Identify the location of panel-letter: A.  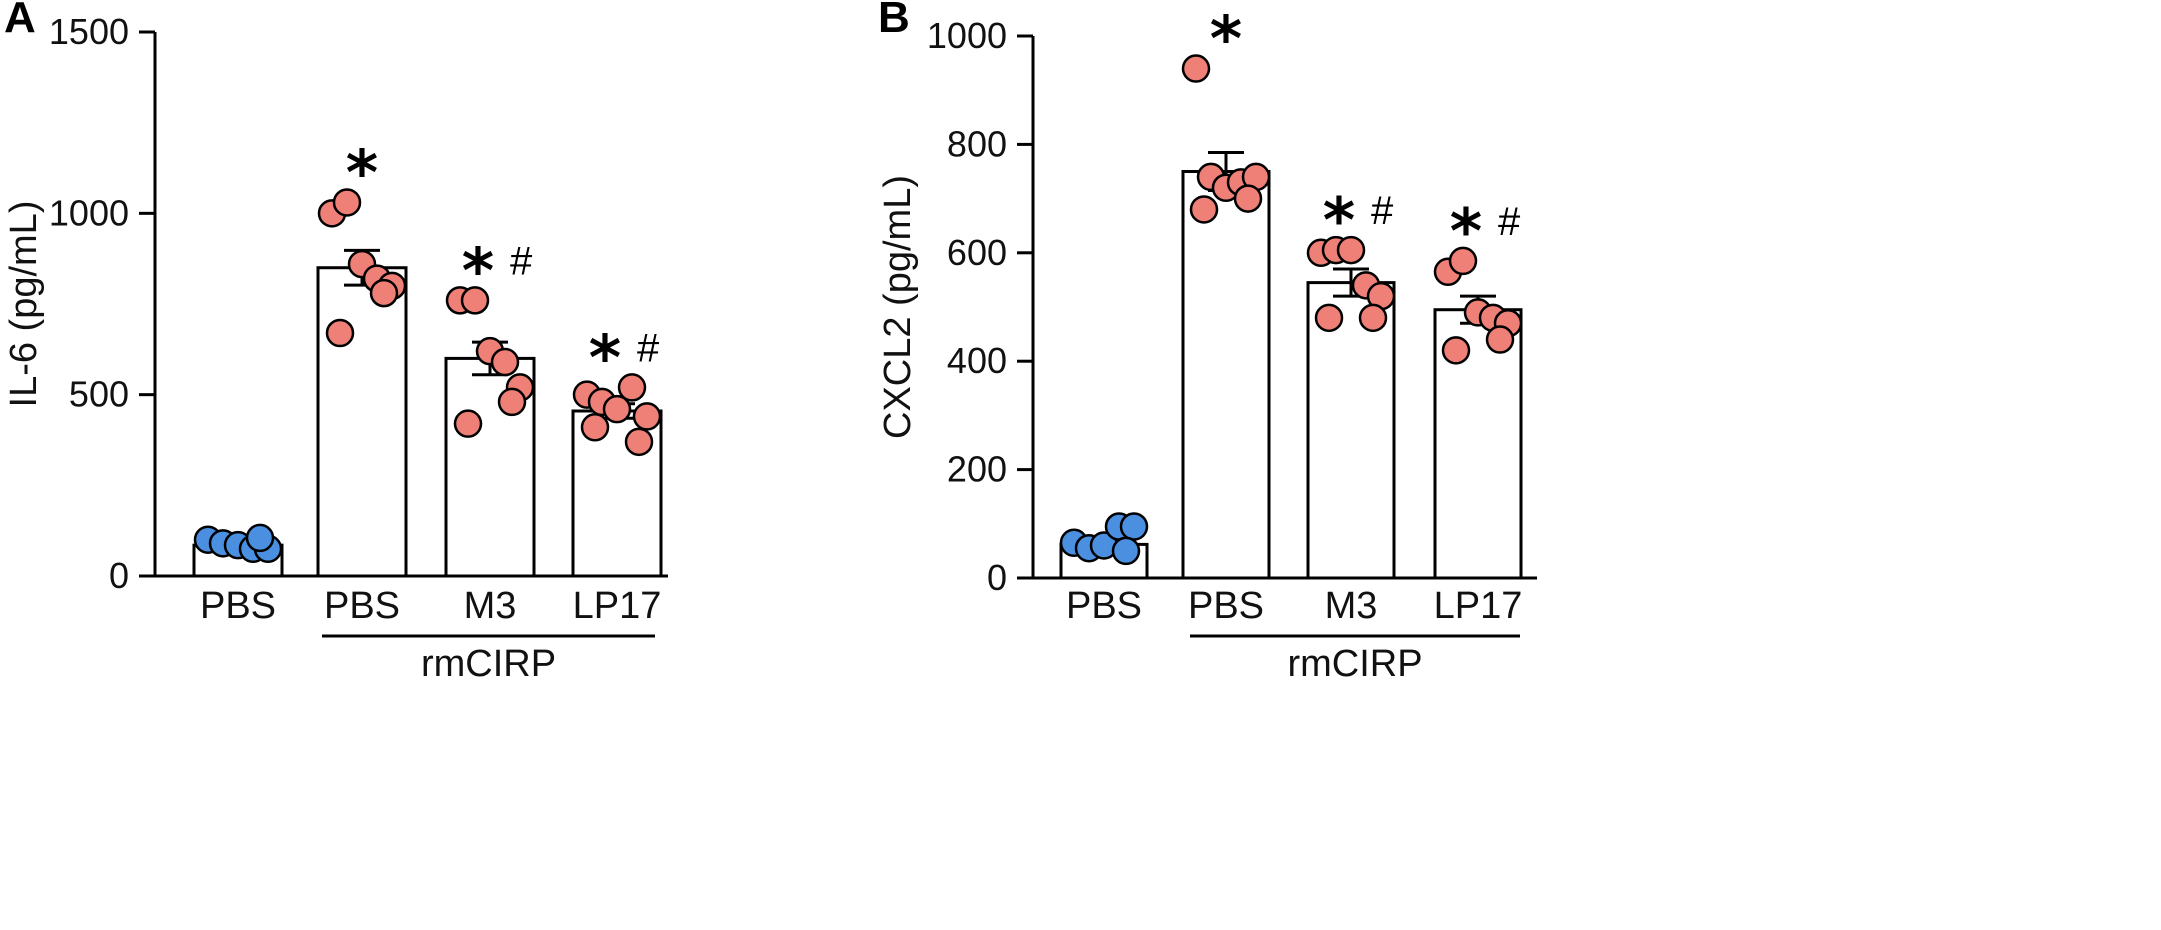
(20, 21).